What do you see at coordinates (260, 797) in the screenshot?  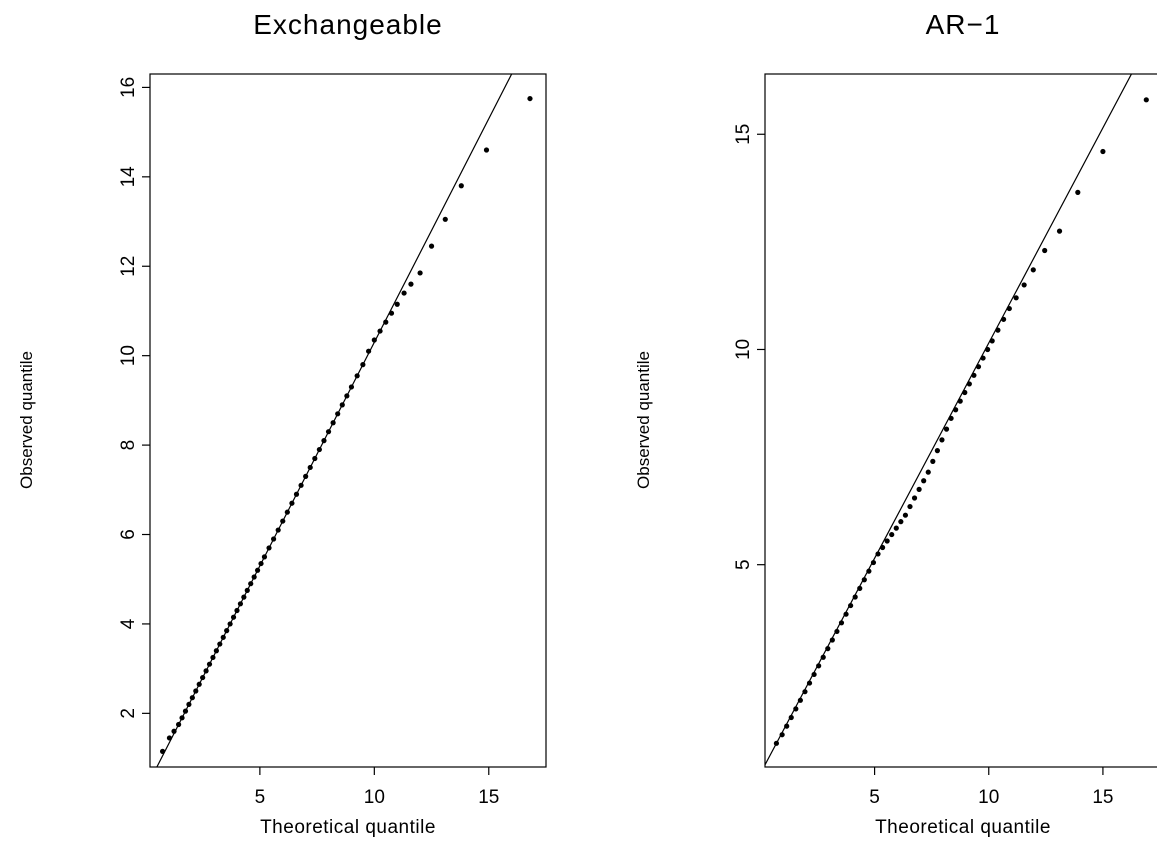 I see `x-tick-label: 5` at bounding box center [260, 797].